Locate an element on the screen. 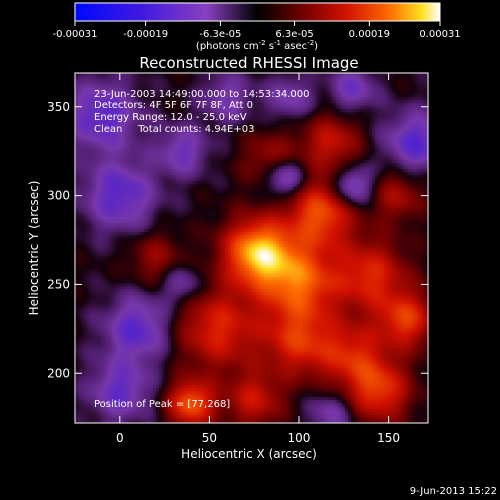  annotation-detectors: Detectors: 4F 5F 6F 7F 8F, Att 0 is located at coordinates (173, 105).